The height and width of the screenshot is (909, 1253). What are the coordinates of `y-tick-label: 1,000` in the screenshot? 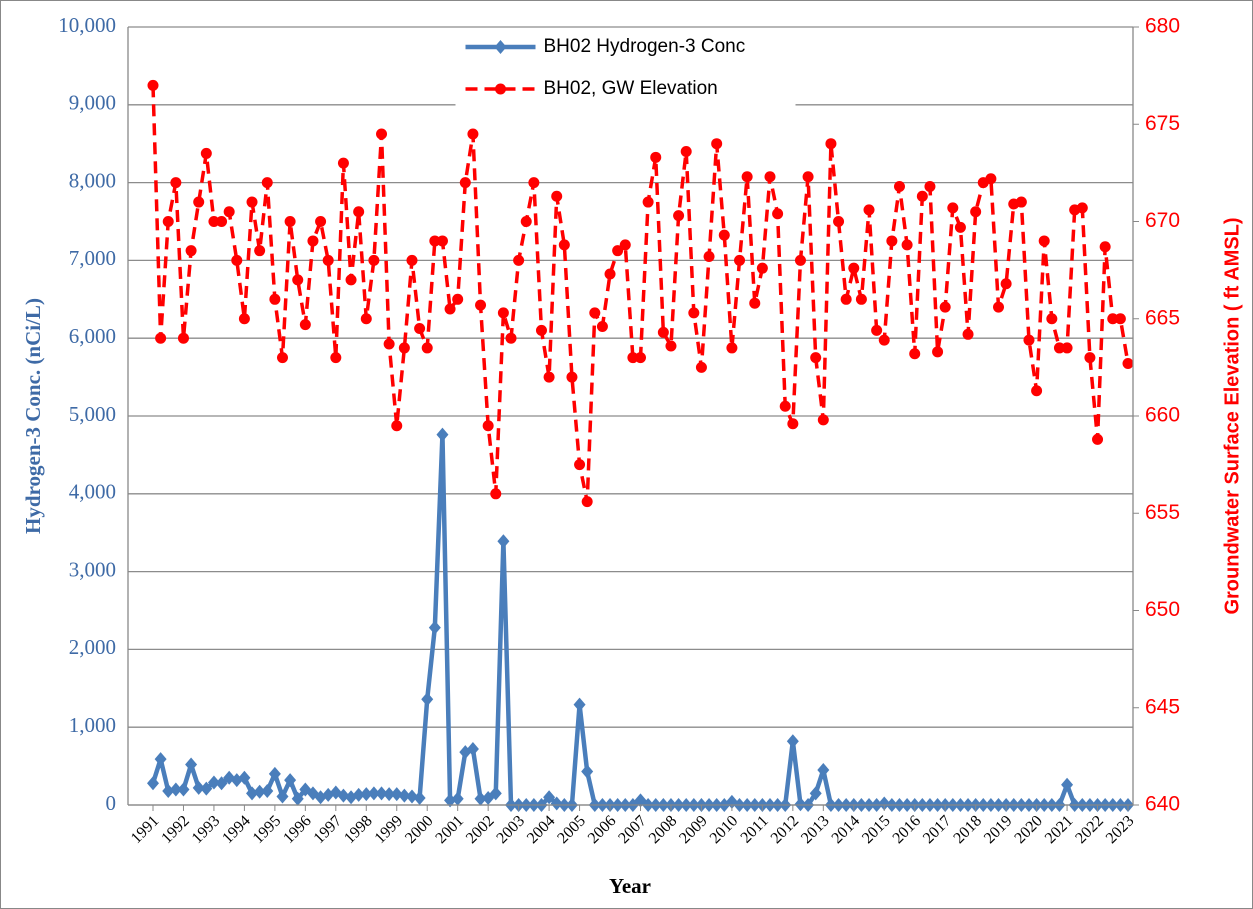 It's located at (92, 725).